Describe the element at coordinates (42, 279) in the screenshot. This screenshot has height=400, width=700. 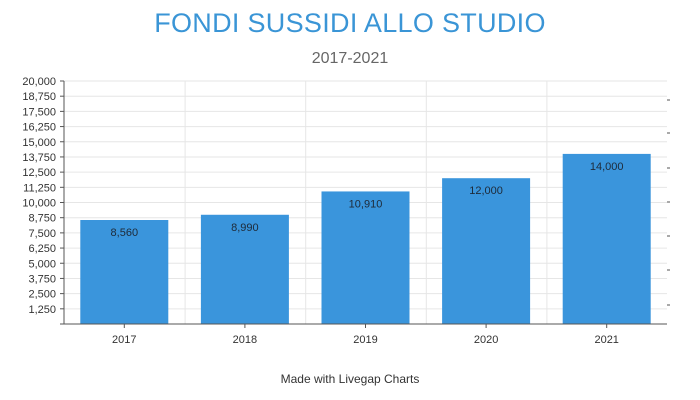
I see `y-tick-label: 3,750` at that location.